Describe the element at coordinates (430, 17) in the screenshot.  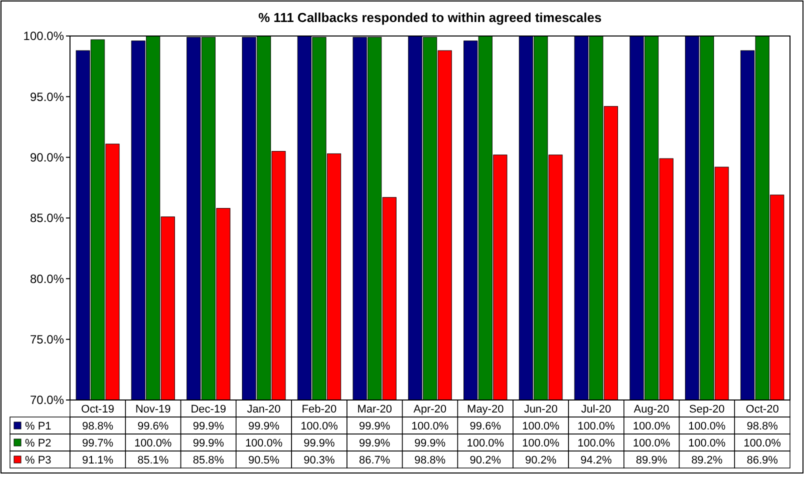
I see `chart-title: % 111 Callbacks responded to within agreed timescales` at that location.